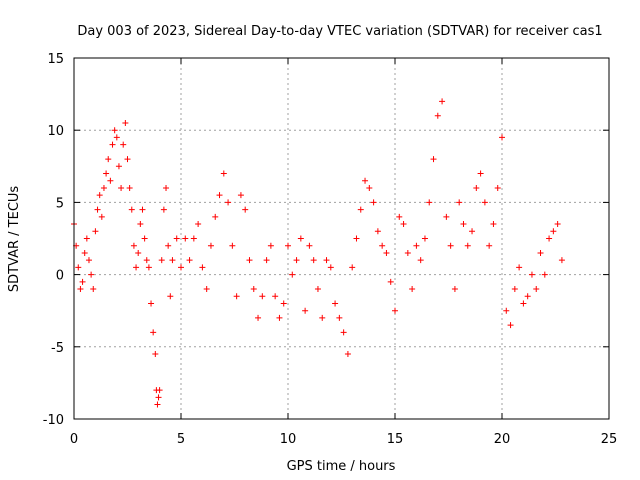 The width and height of the screenshot is (640, 480). I want to click on x-tick-label: 10, so click(288, 439).